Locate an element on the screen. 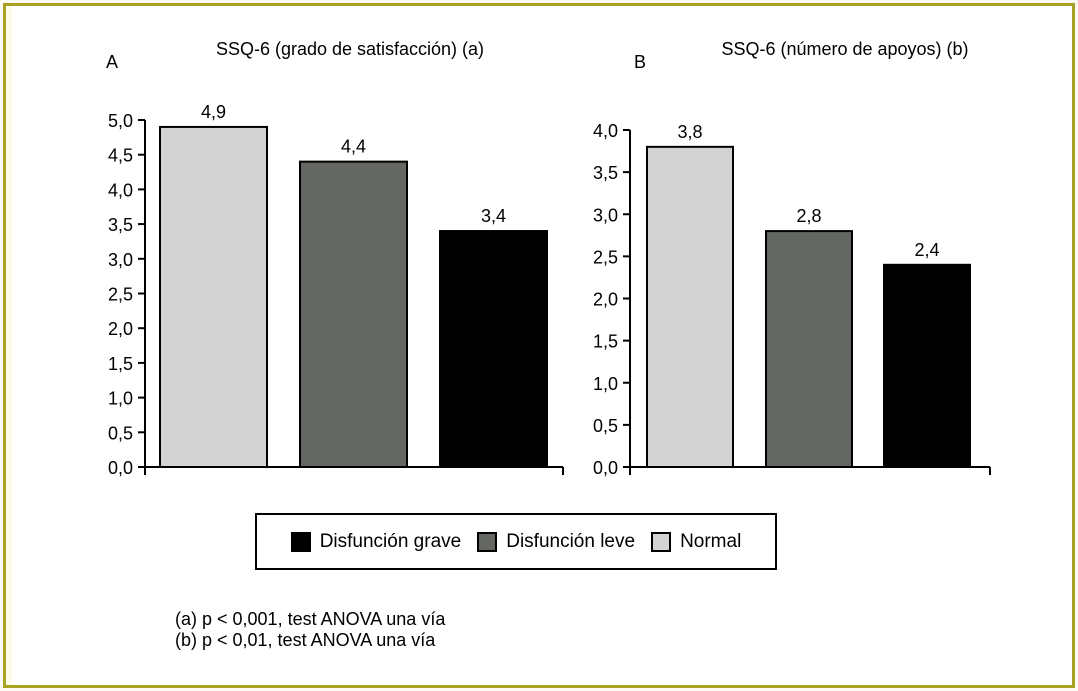 The height and width of the screenshot is (691, 1078). y-tick-label-a-9: 4,5 is located at coordinates (120, 156).